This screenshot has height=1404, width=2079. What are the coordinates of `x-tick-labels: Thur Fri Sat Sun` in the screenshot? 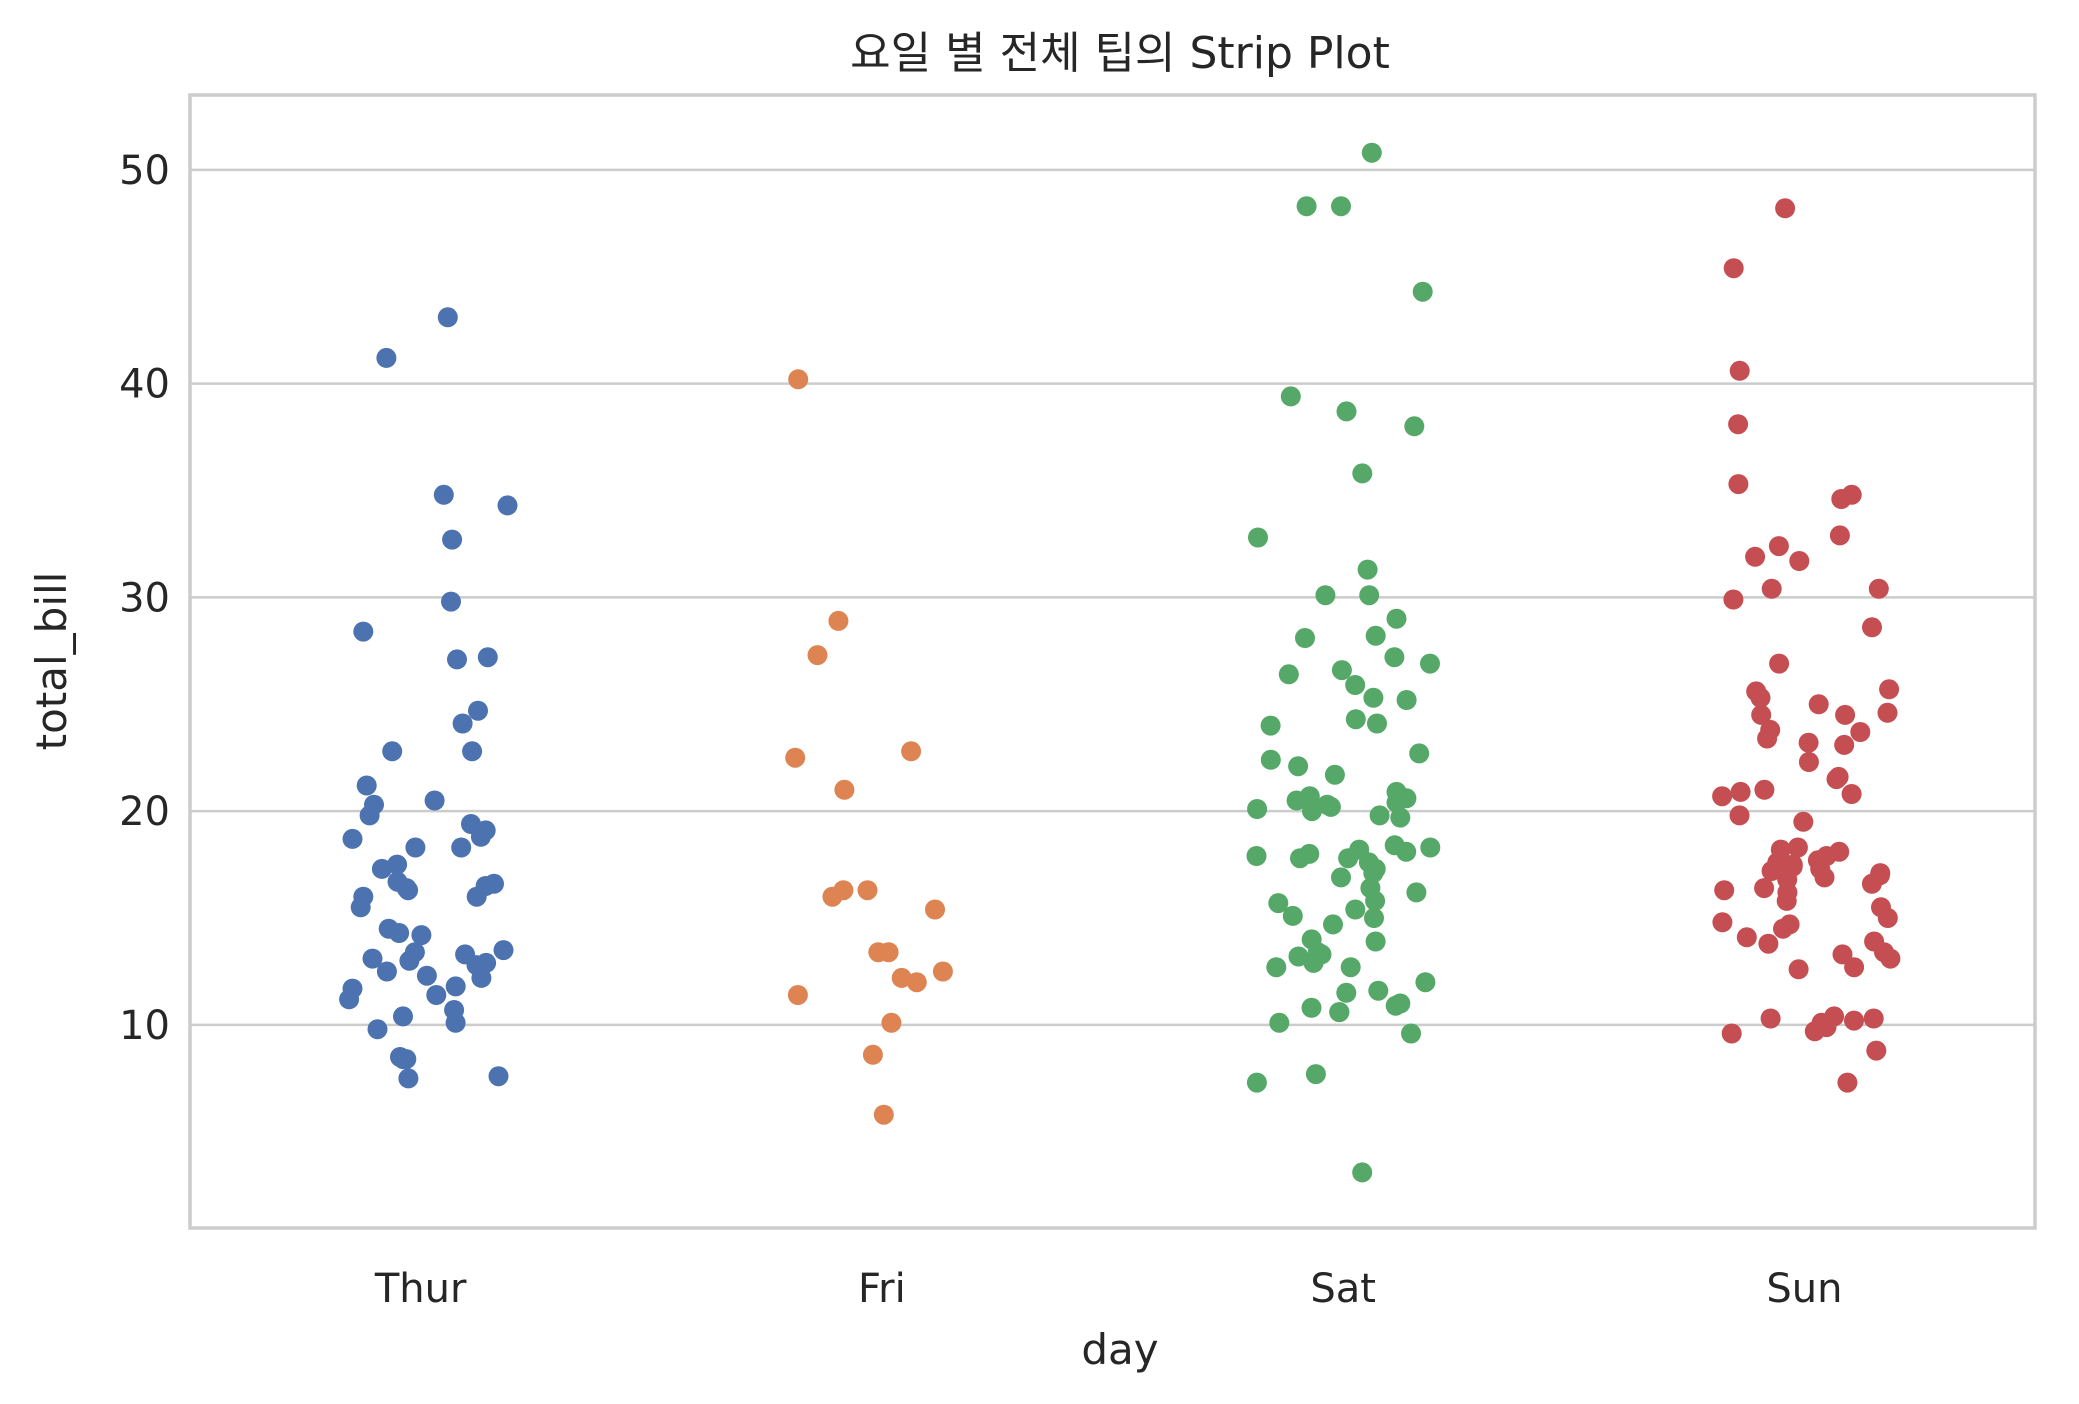 It's located at (1108, 1289).